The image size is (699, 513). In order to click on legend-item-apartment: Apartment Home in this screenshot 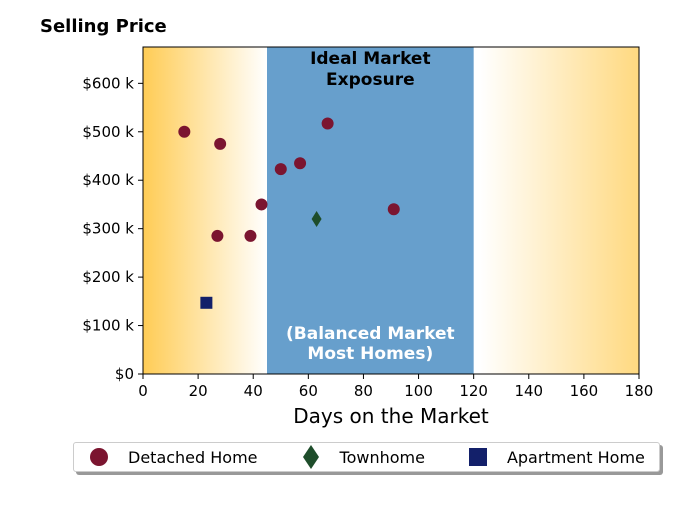, I will do `click(555, 457)`.